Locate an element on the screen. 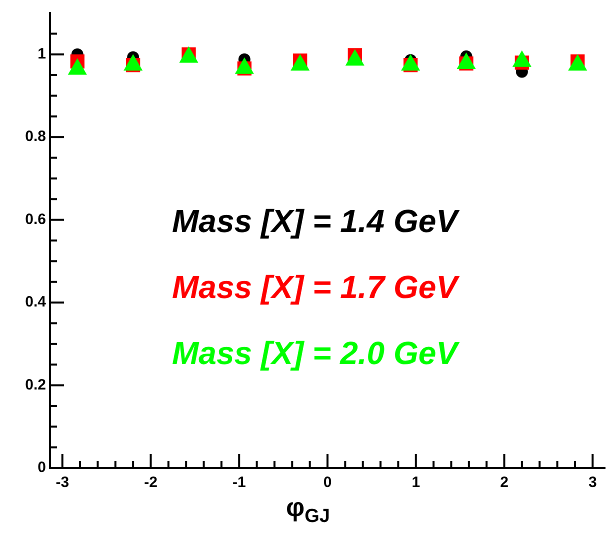 The width and height of the screenshot is (616, 537). y-tick-label: 0.8 is located at coordinates (35, 137).